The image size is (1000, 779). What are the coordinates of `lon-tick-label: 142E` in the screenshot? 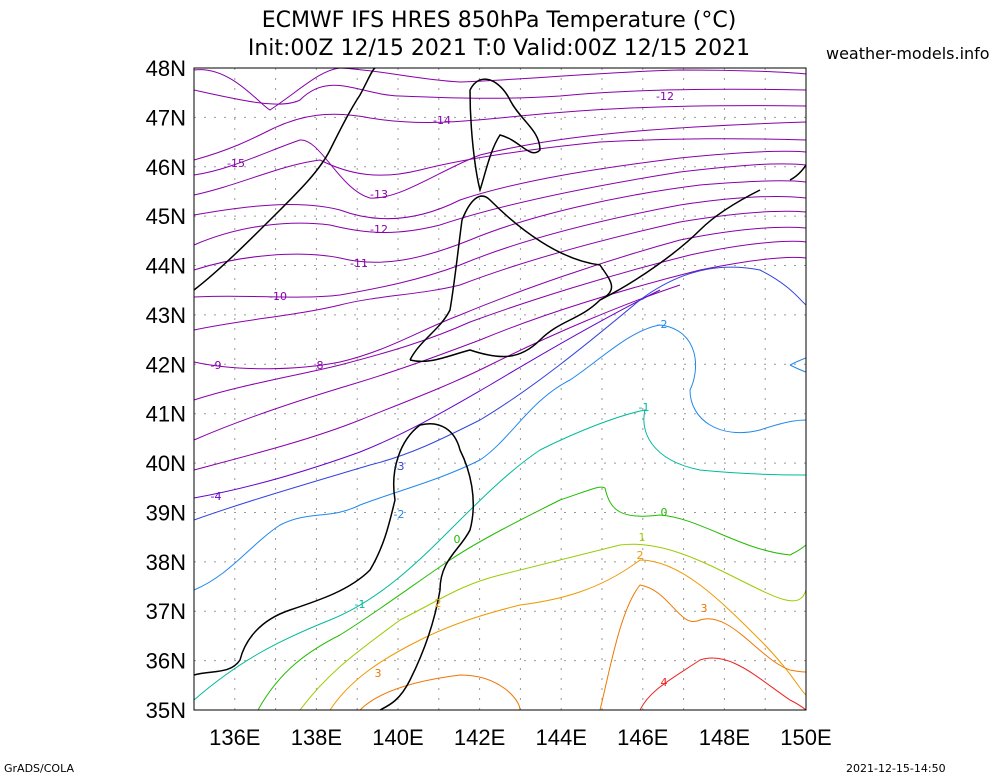 It's located at (479, 737).